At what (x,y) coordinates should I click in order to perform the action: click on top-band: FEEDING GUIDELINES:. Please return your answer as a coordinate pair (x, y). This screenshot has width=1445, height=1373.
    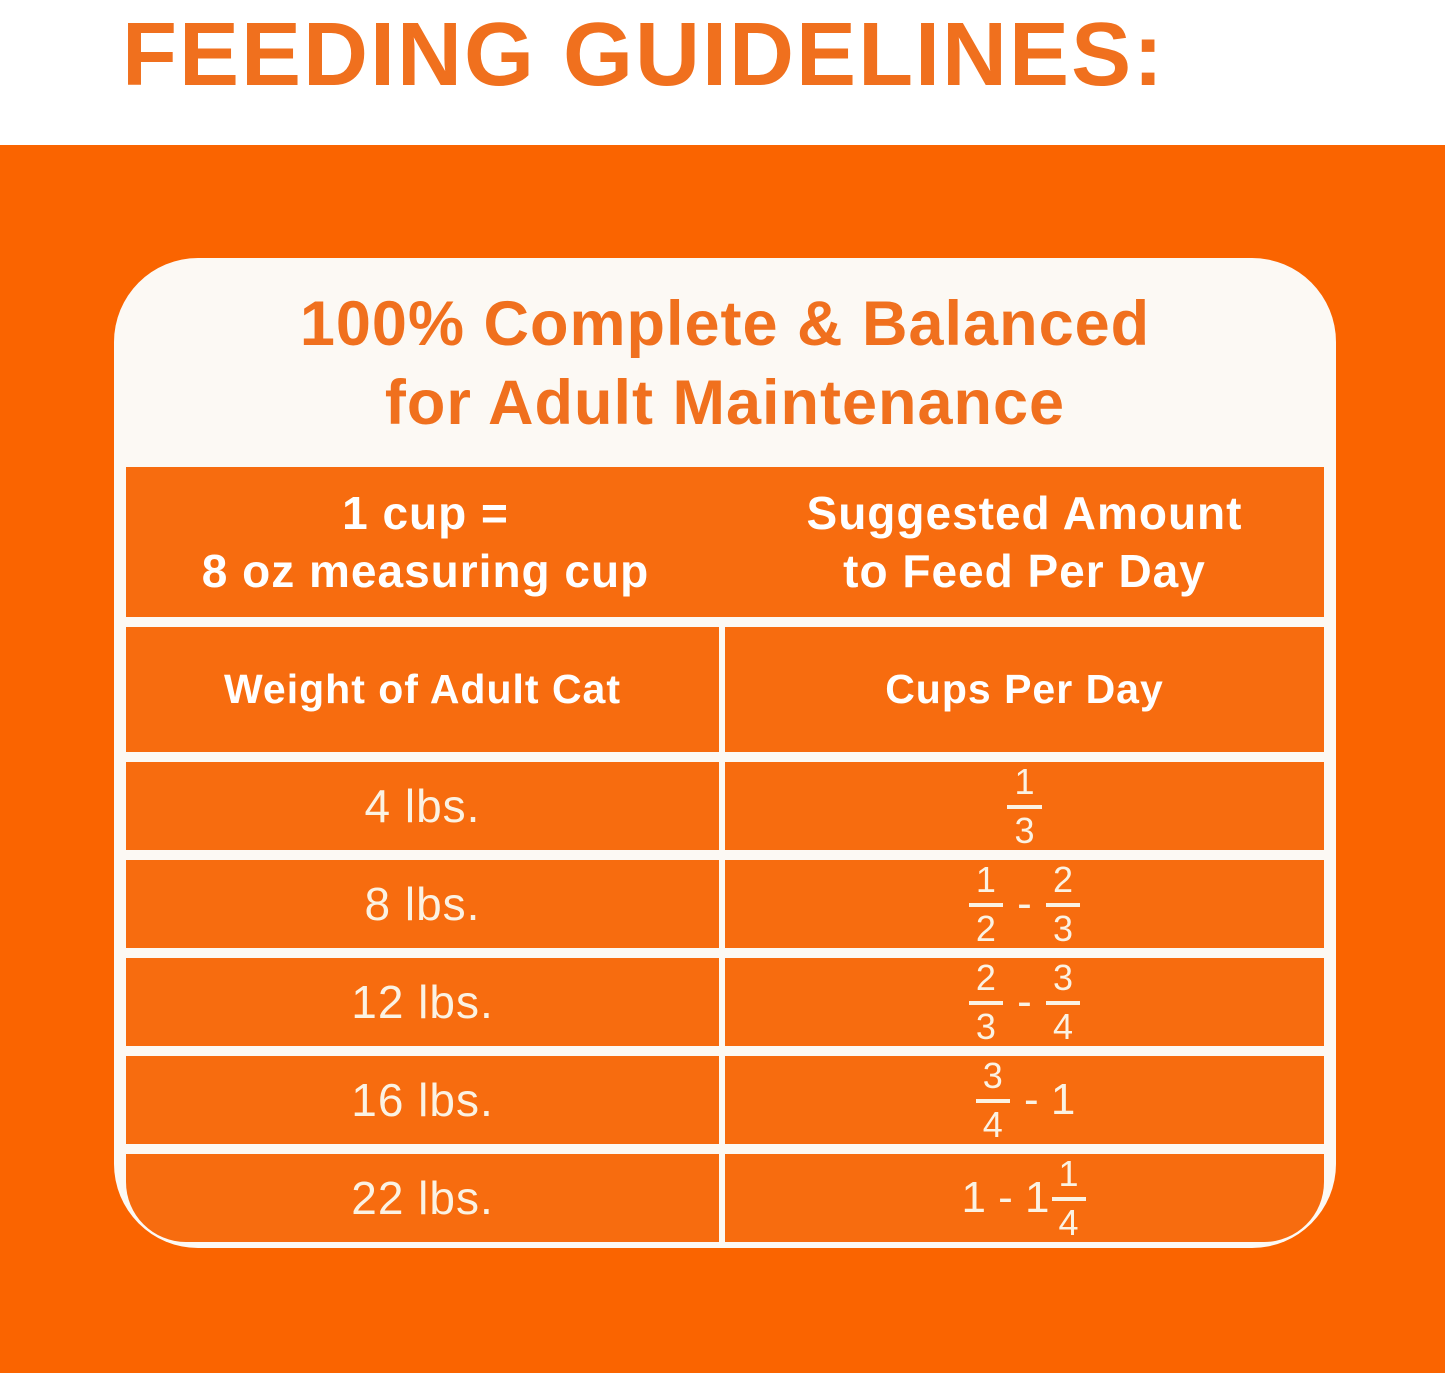
    Looking at the image, I should click on (722, 72).